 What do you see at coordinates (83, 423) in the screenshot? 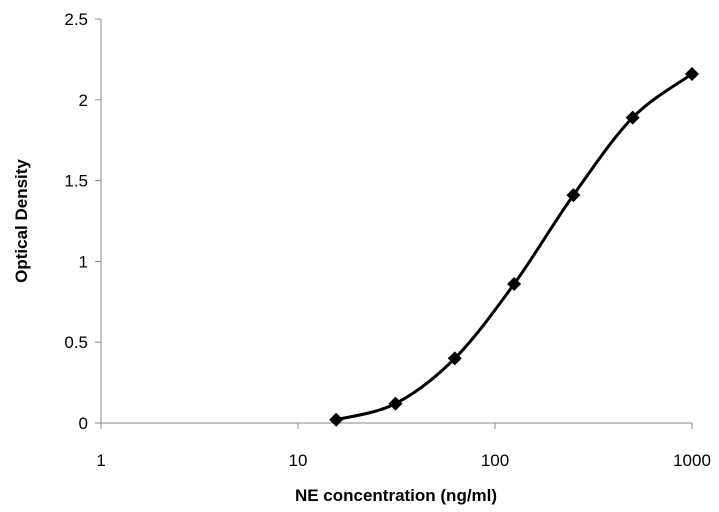
I see `y-tick-label: 0` at bounding box center [83, 423].